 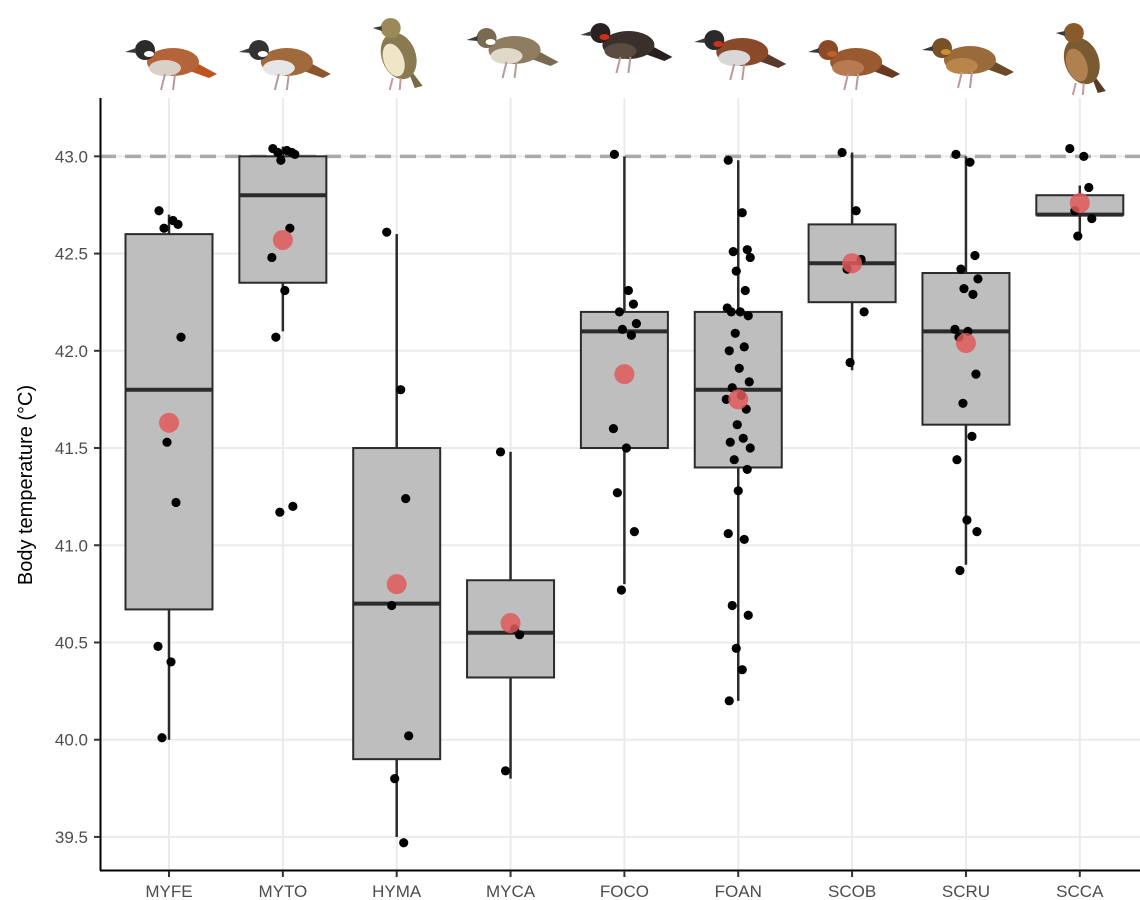 I want to click on mean-myfe, so click(x=169, y=422).